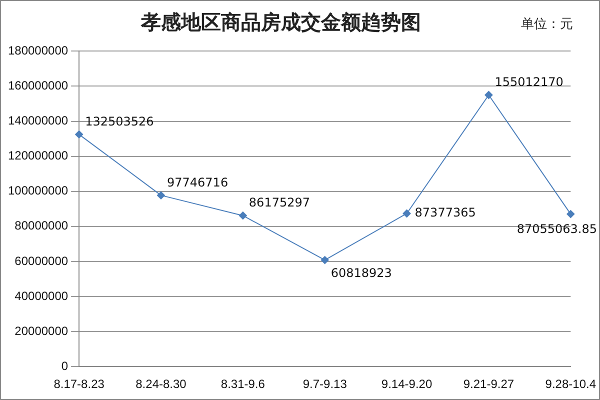 Image resolution: width=600 pixels, height=400 pixels. I want to click on y-tick-label: 140000000, so click(38, 121).